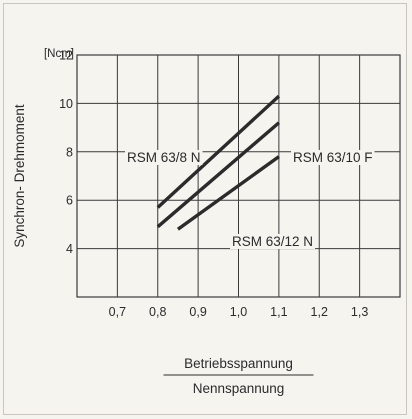 The height and width of the screenshot is (419, 412). Describe the element at coordinates (157, 312) in the screenshot. I see `x-tick-label: 0,8` at that location.